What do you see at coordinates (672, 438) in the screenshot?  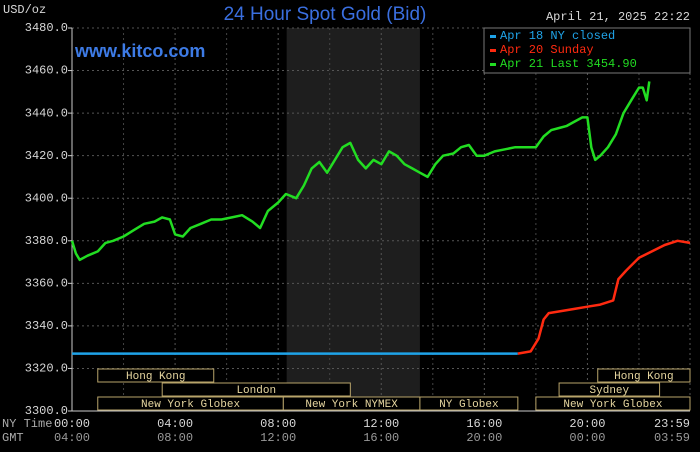 I see `gmt-tick-label: 03:59` at bounding box center [672, 438].